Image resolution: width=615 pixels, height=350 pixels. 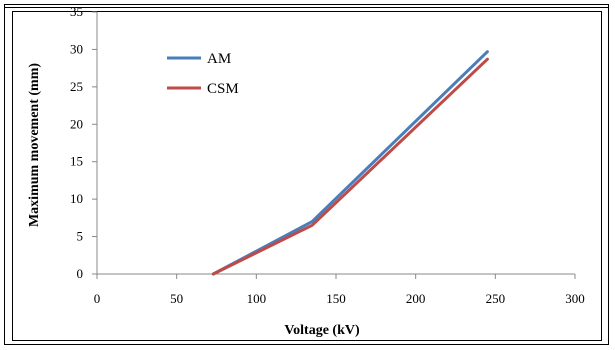 I want to click on y-tick-label: 5, so click(x=80, y=236).